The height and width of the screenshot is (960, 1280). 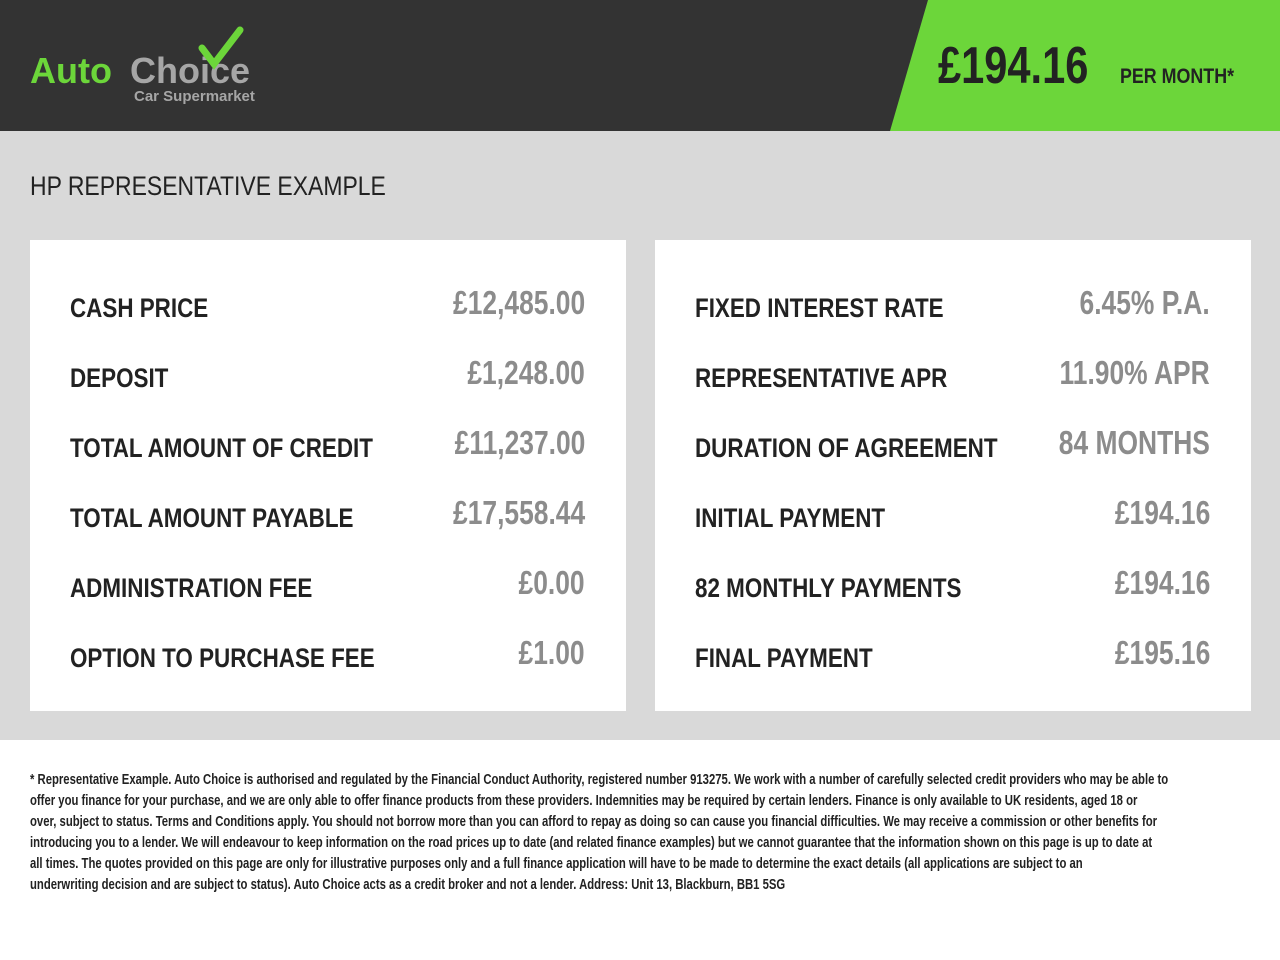 I want to click on logo-word-choice: Choice, so click(x=190, y=70).